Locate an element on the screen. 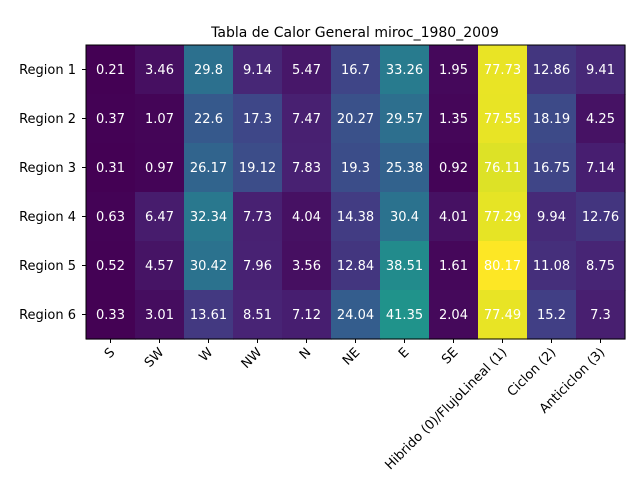  cell-value-label: 7.3 is located at coordinates (600, 315).